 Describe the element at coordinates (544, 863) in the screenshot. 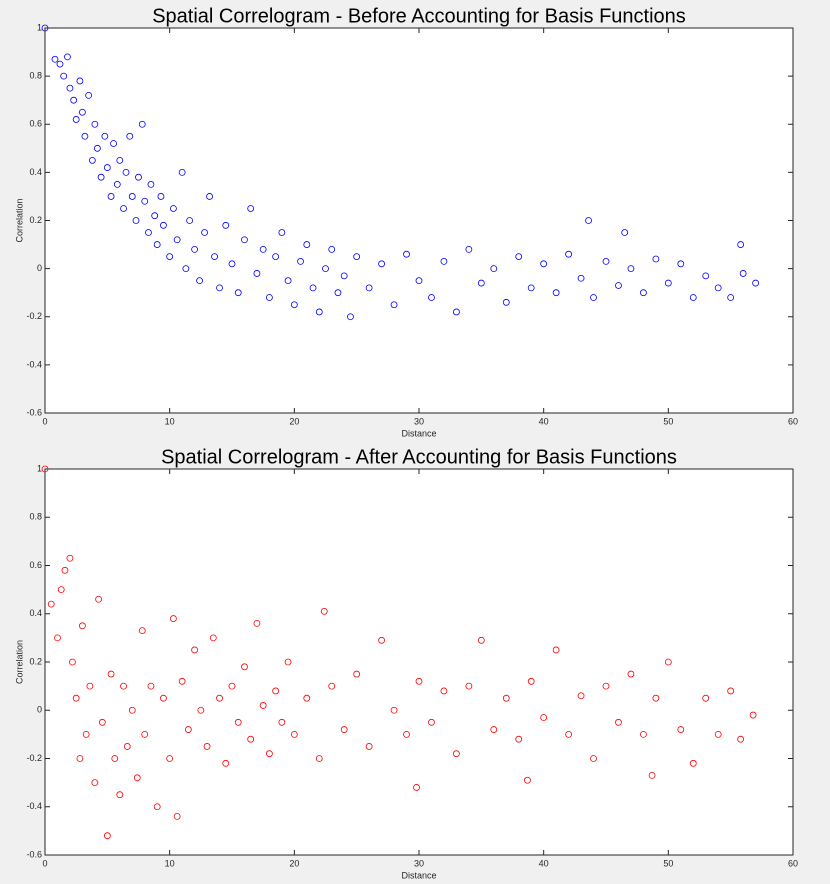

I see `x-tick-label: 40` at that location.